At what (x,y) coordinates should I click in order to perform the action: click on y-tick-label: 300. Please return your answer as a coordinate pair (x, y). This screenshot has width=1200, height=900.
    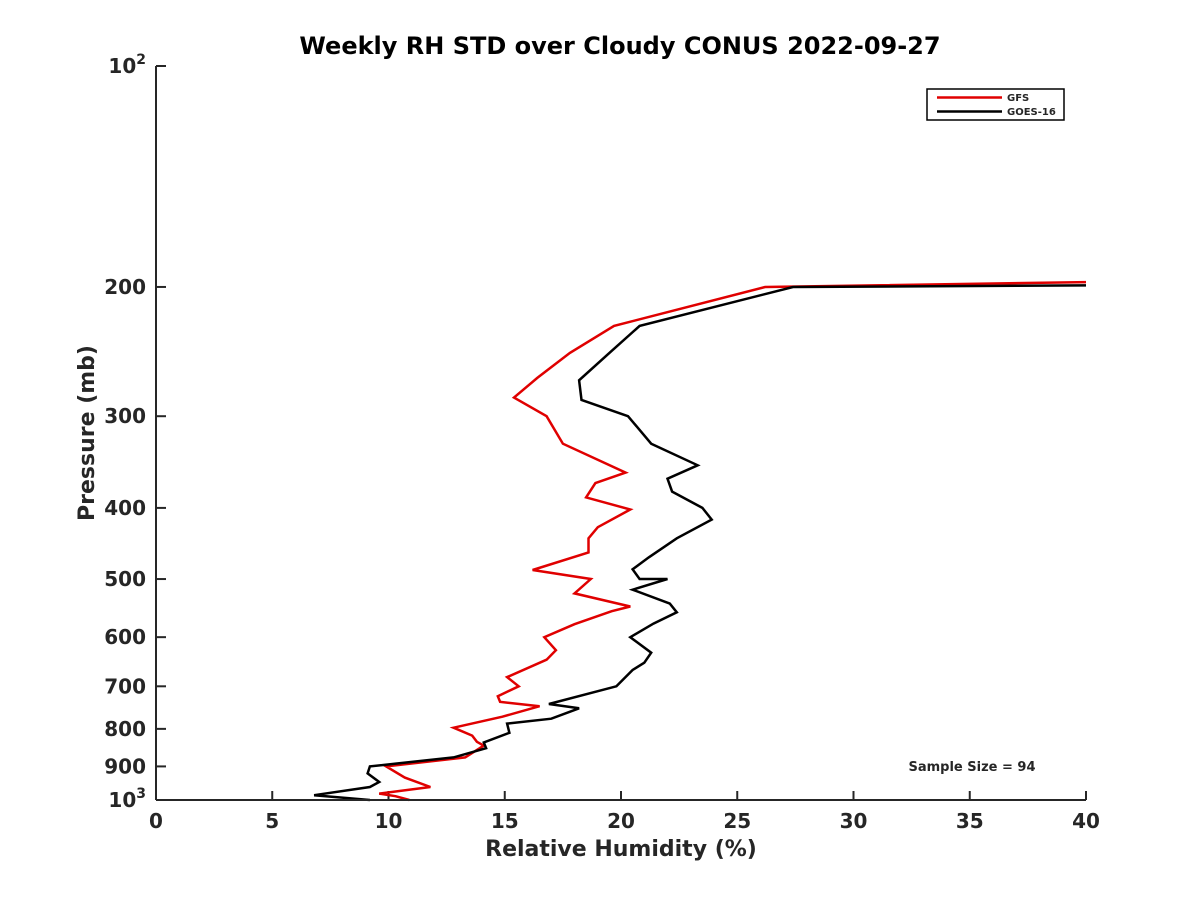
    Looking at the image, I should click on (125, 416).